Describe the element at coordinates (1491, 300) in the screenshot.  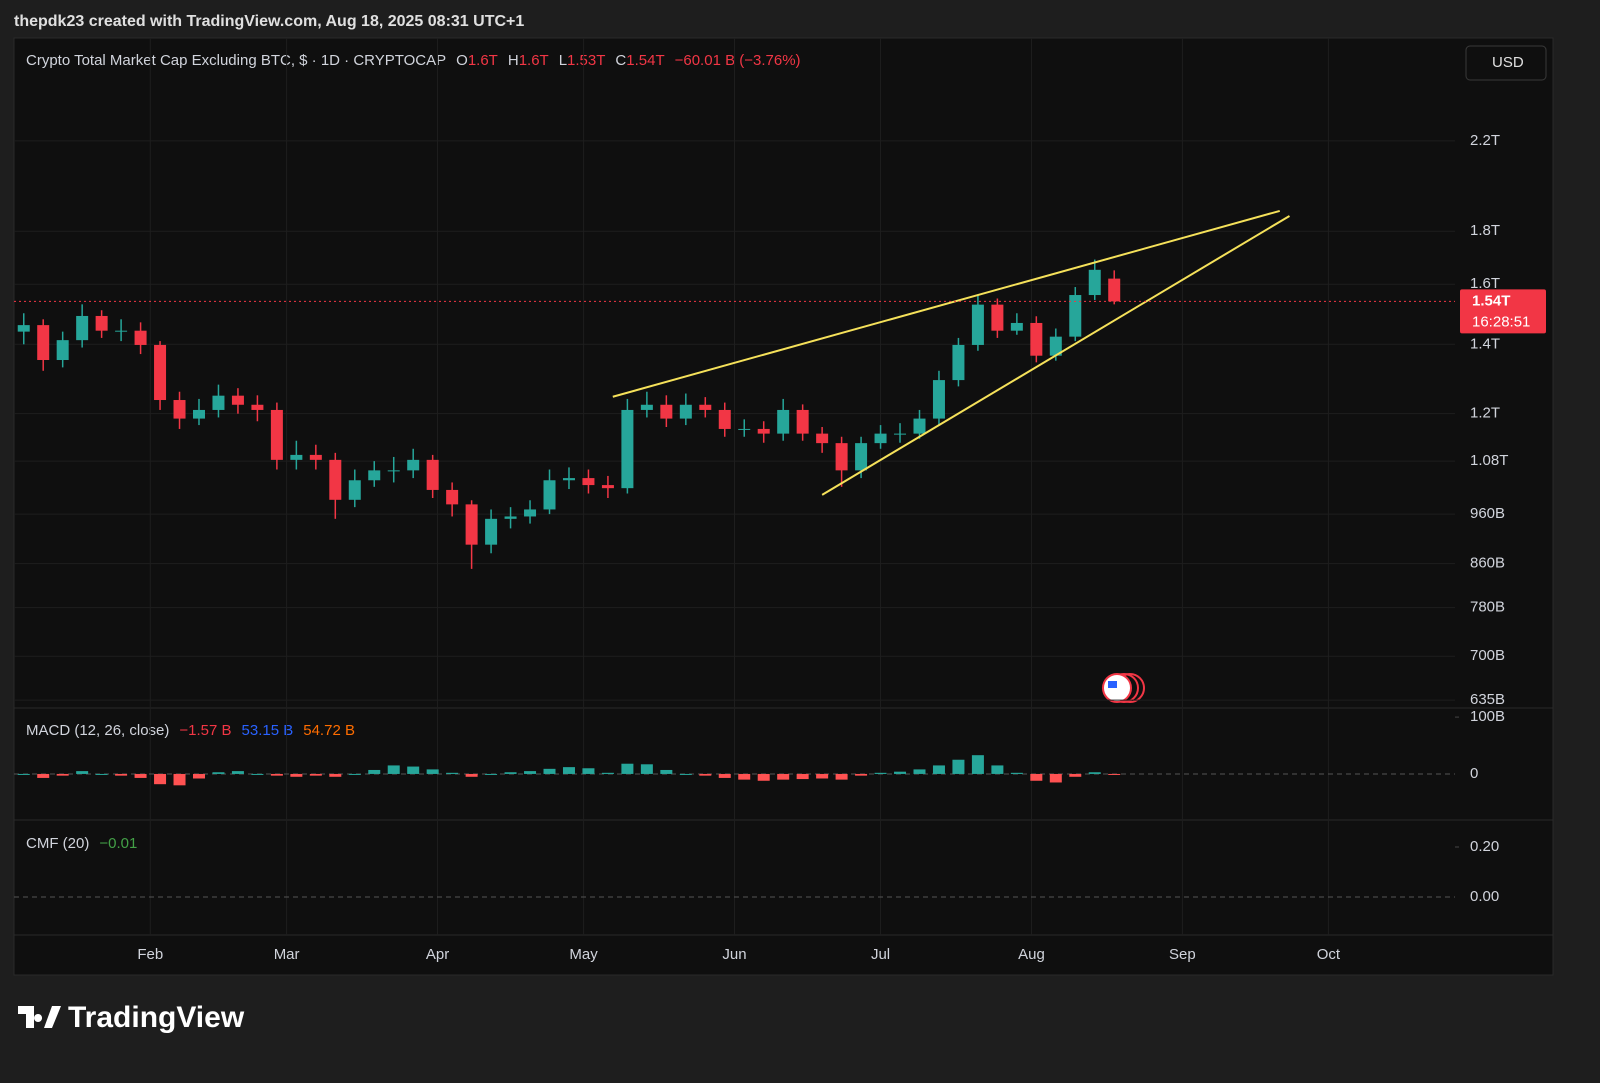
I see `last-price-label: 1.54T` at that location.